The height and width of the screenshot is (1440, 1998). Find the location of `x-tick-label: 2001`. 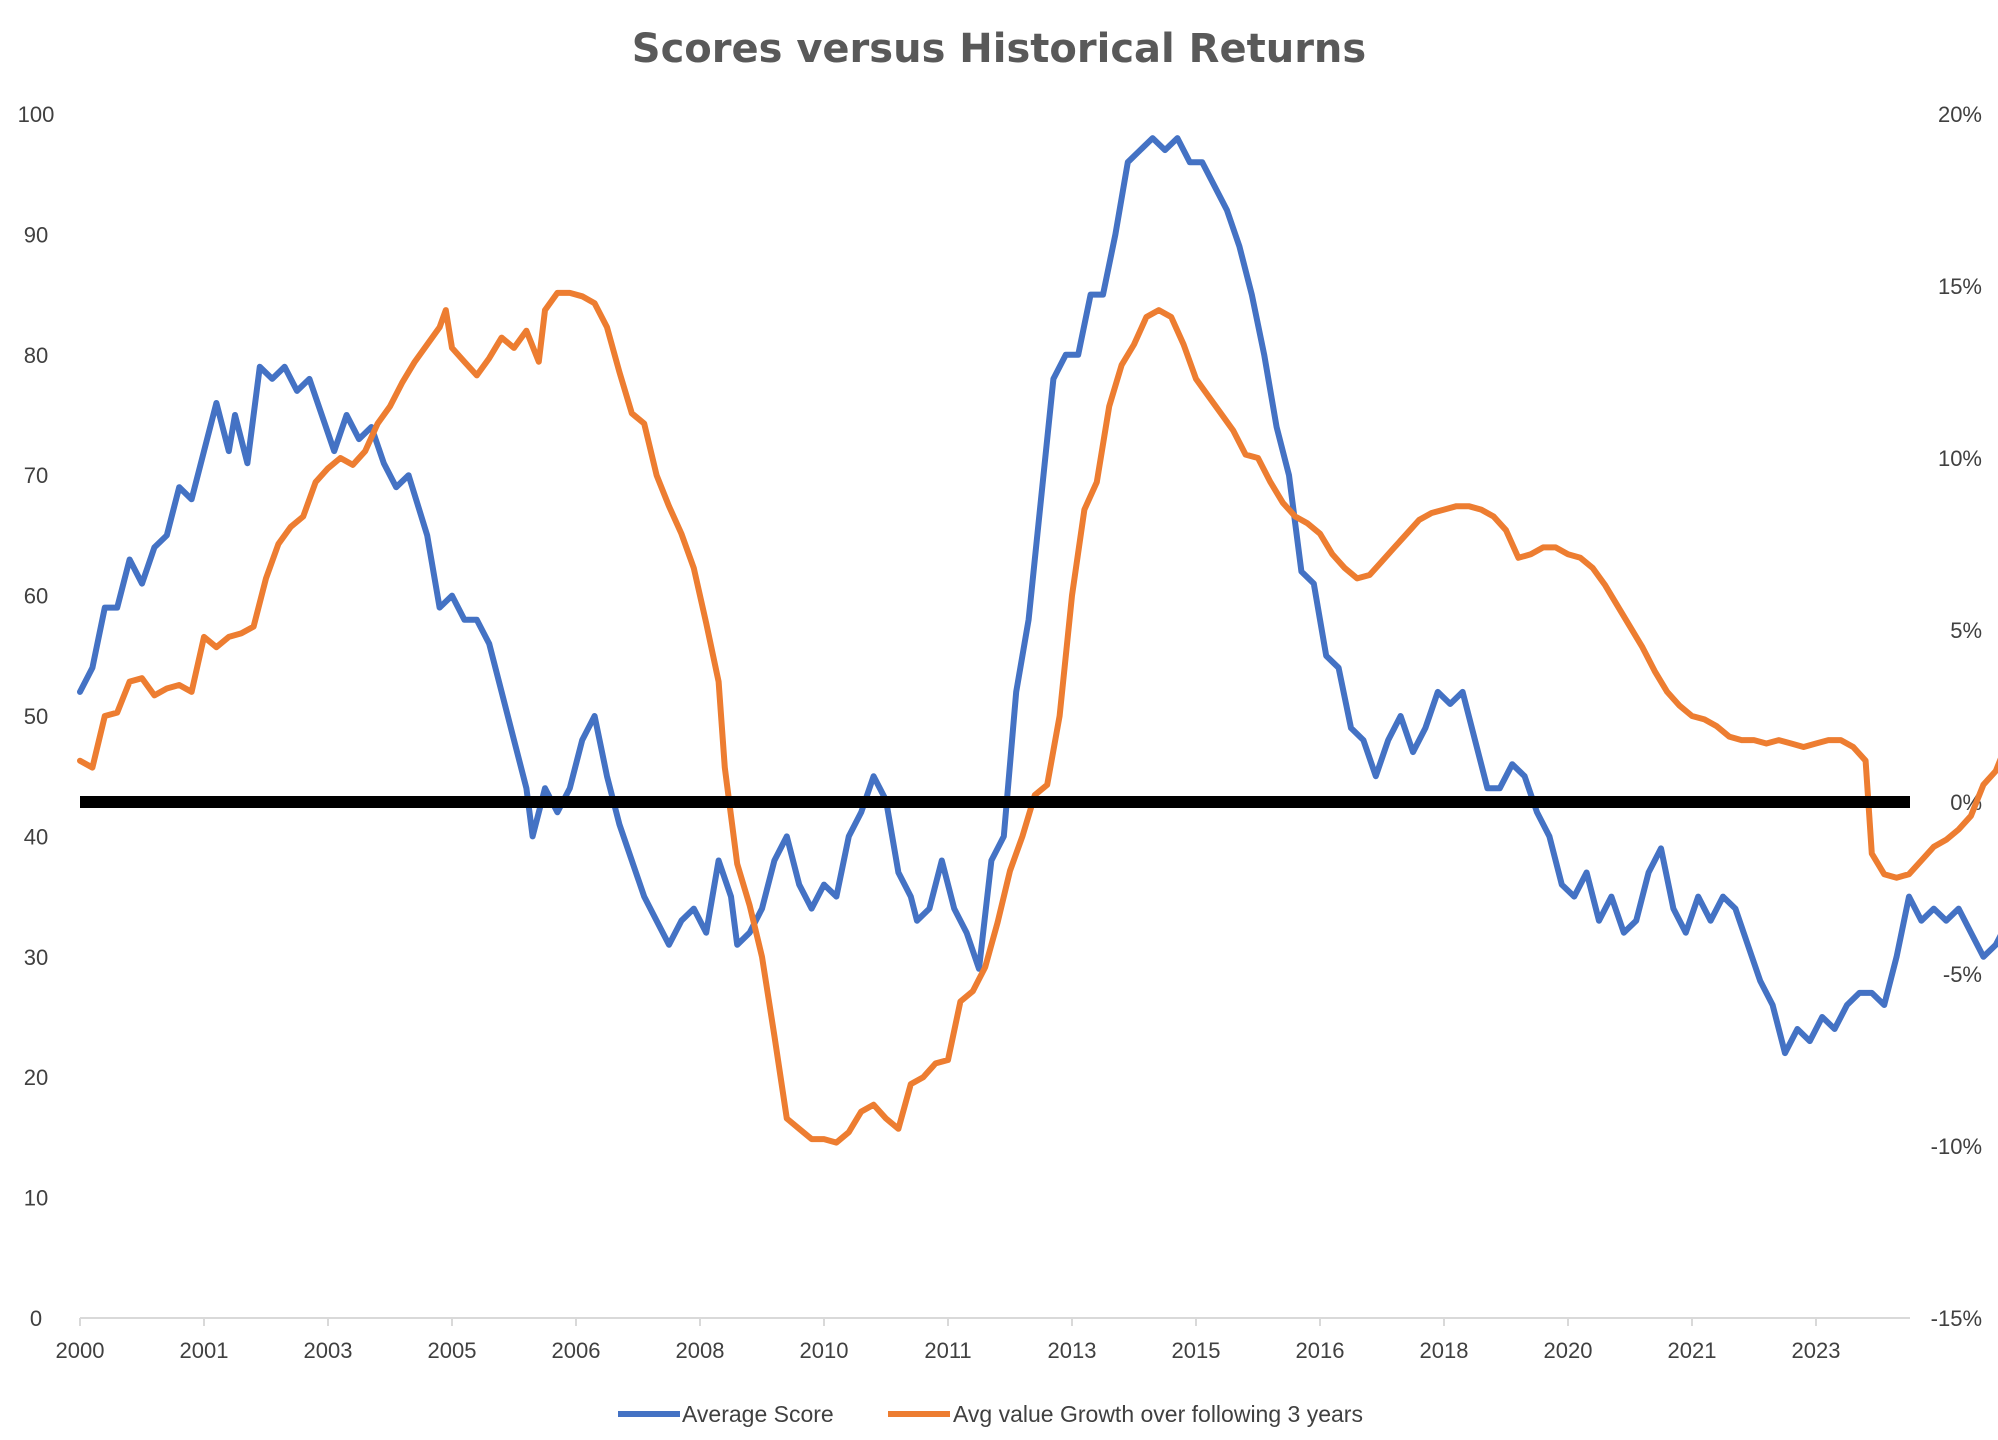

x-tick-label: 2001 is located at coordinates (204, 1350).